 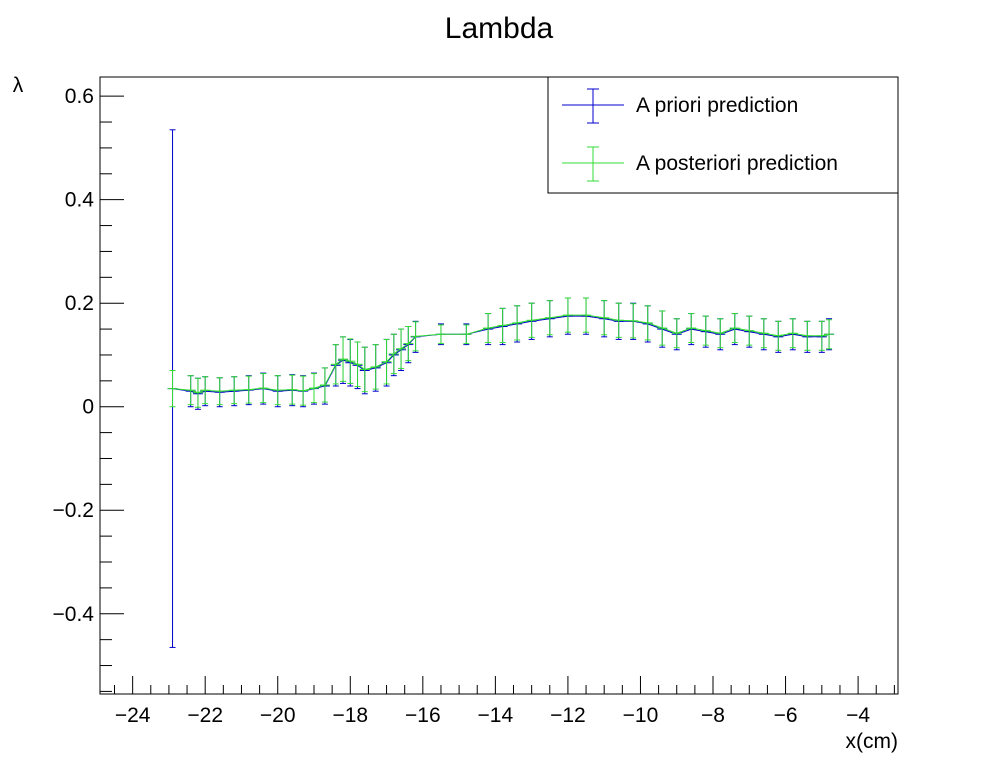 I want to click on y-tick-label: −0.4, so click(x=74, y=614).